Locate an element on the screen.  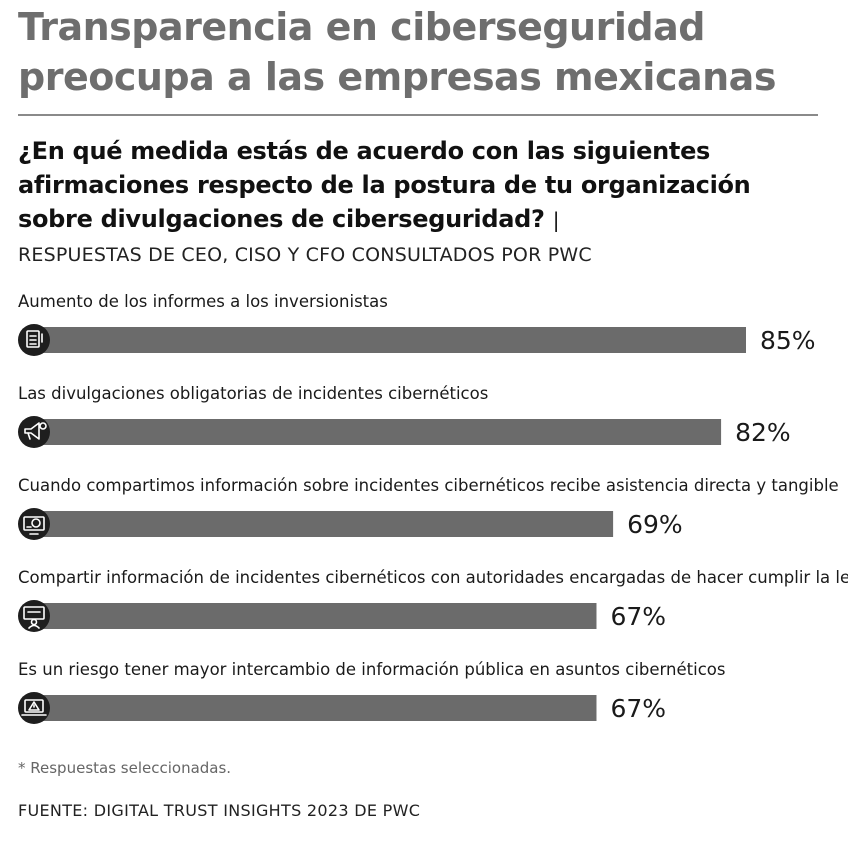
value-label: 82% is located at coordinates (763, 432).